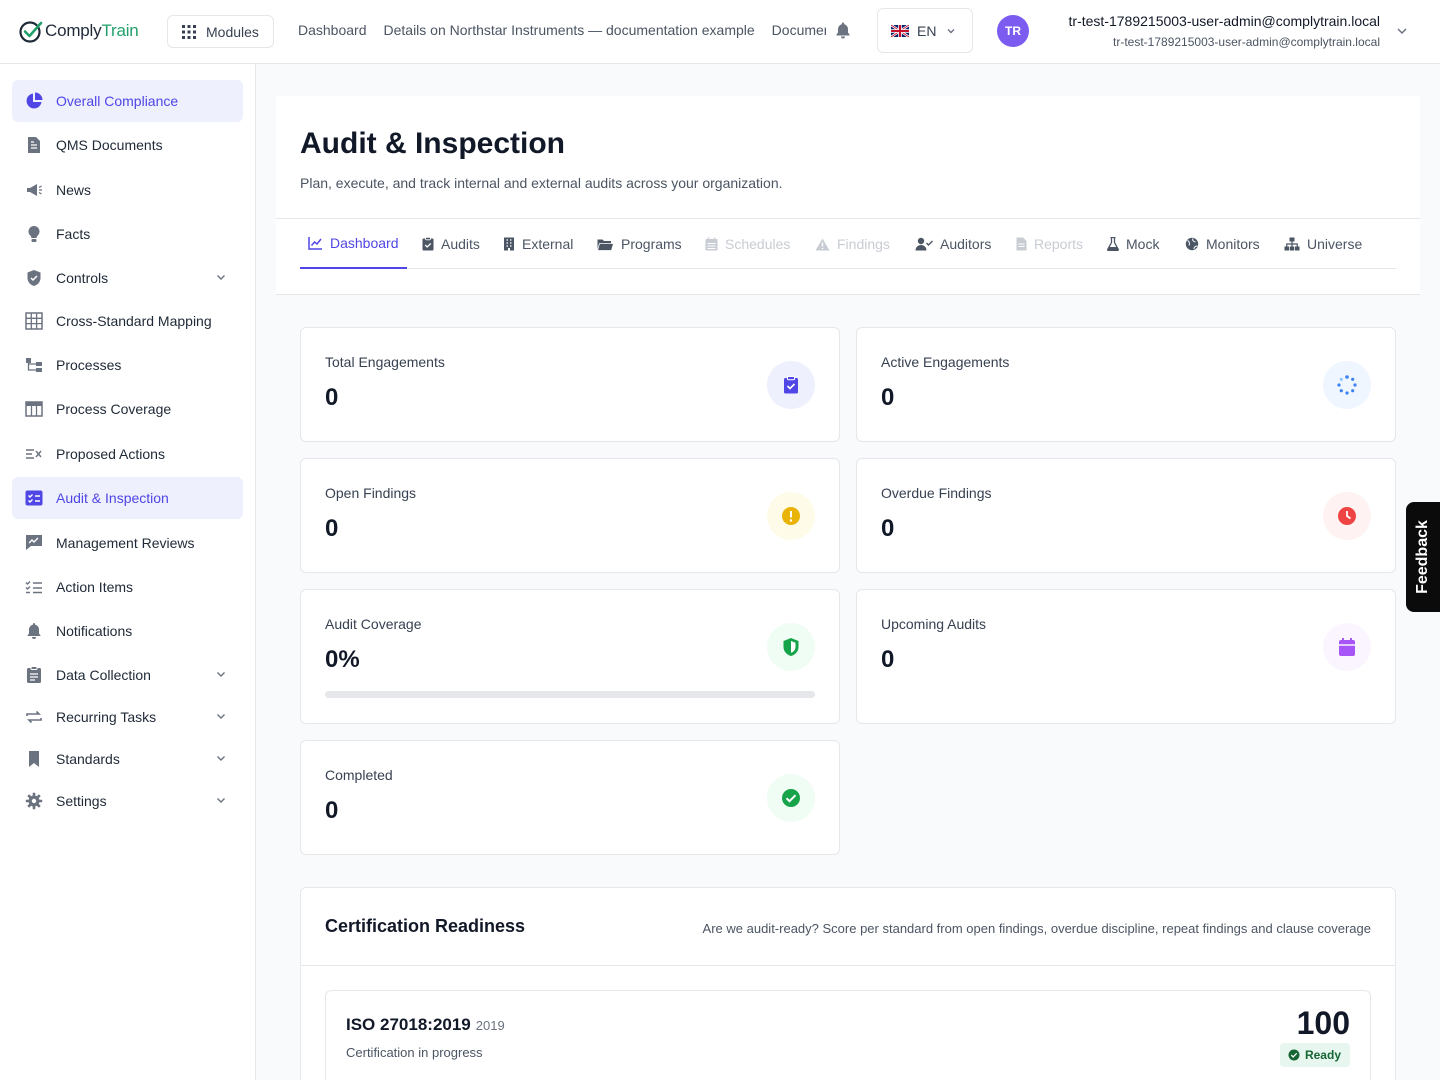 The height and width of the screenshot is (1080, 1440). I want to click on modules-button: Modules, so click(220, 31).